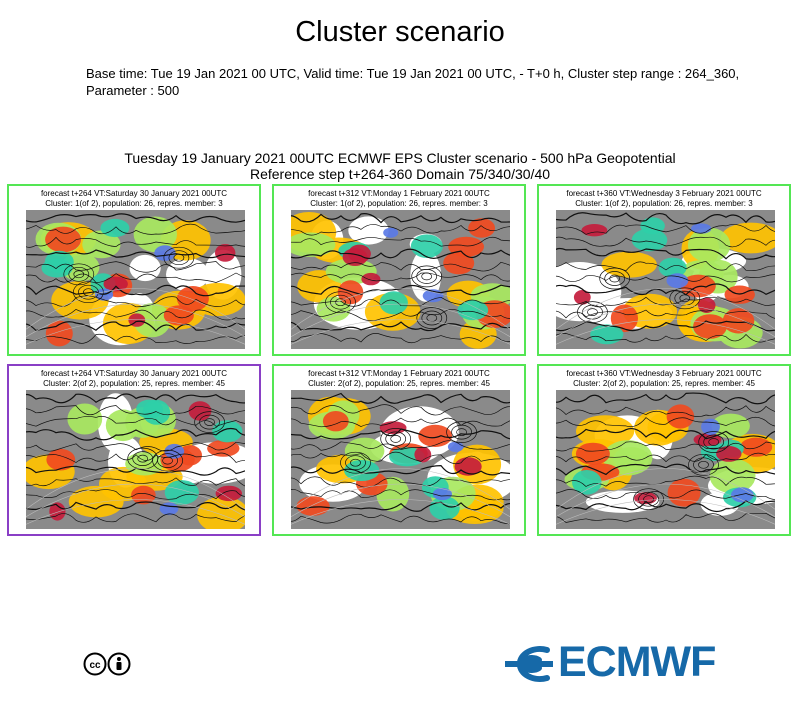  I want to click on cc-by-license-icon: cc, so click(107, 664).